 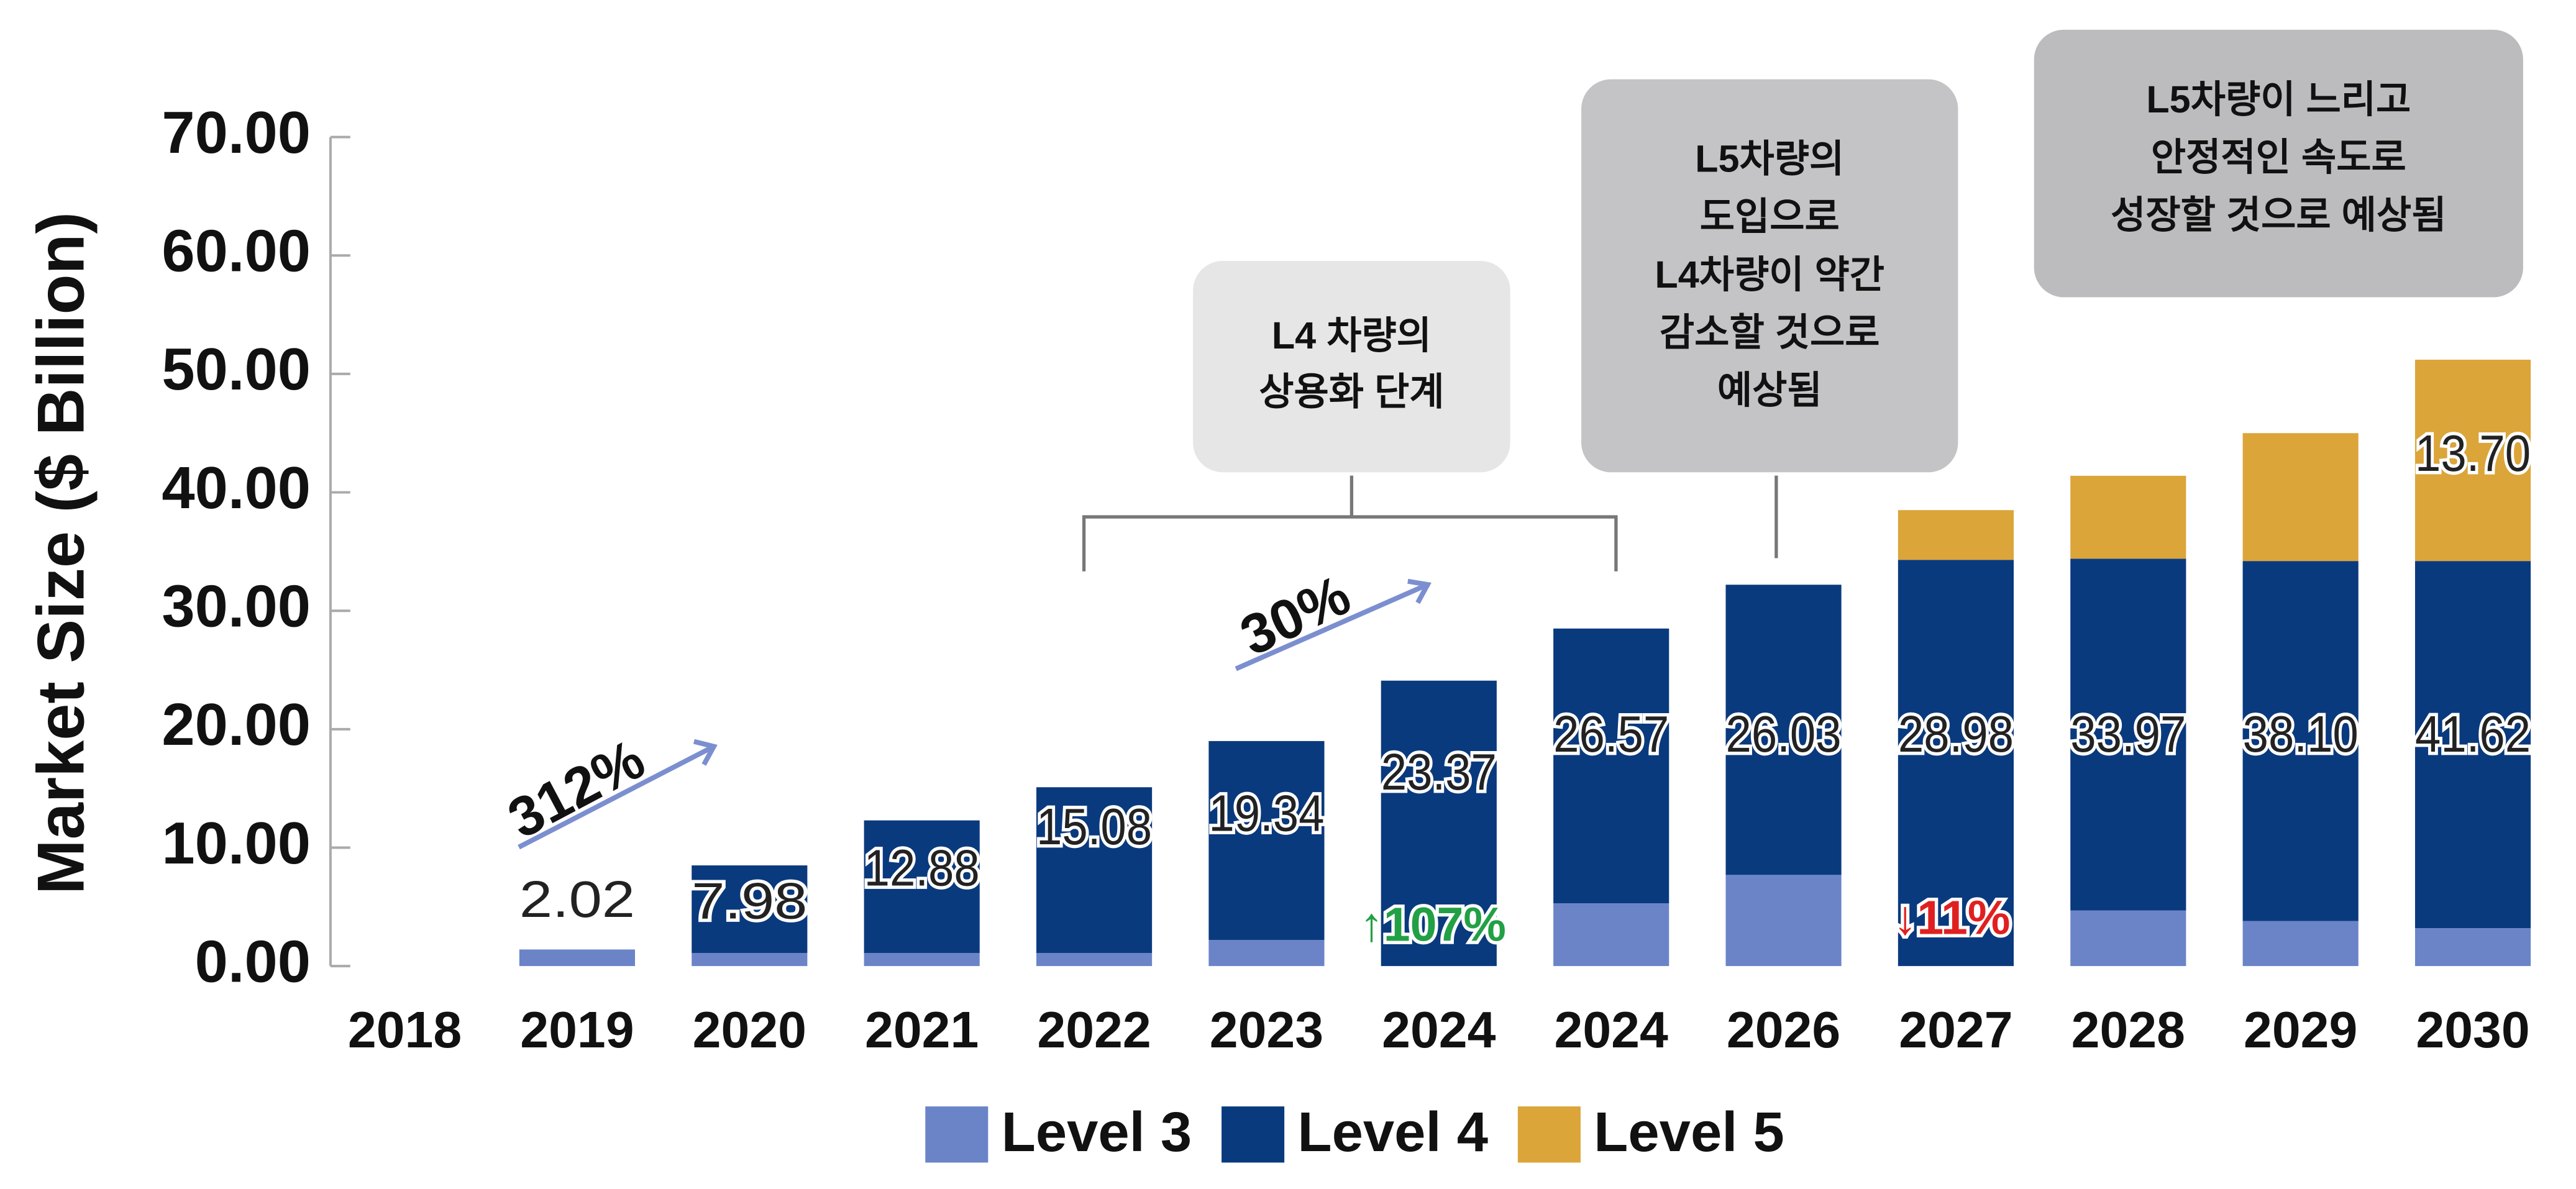 What do you see at coordinates (922, 867) in the screenshot?
I see `value-label: 12.88` at bounding box center [922, 867].